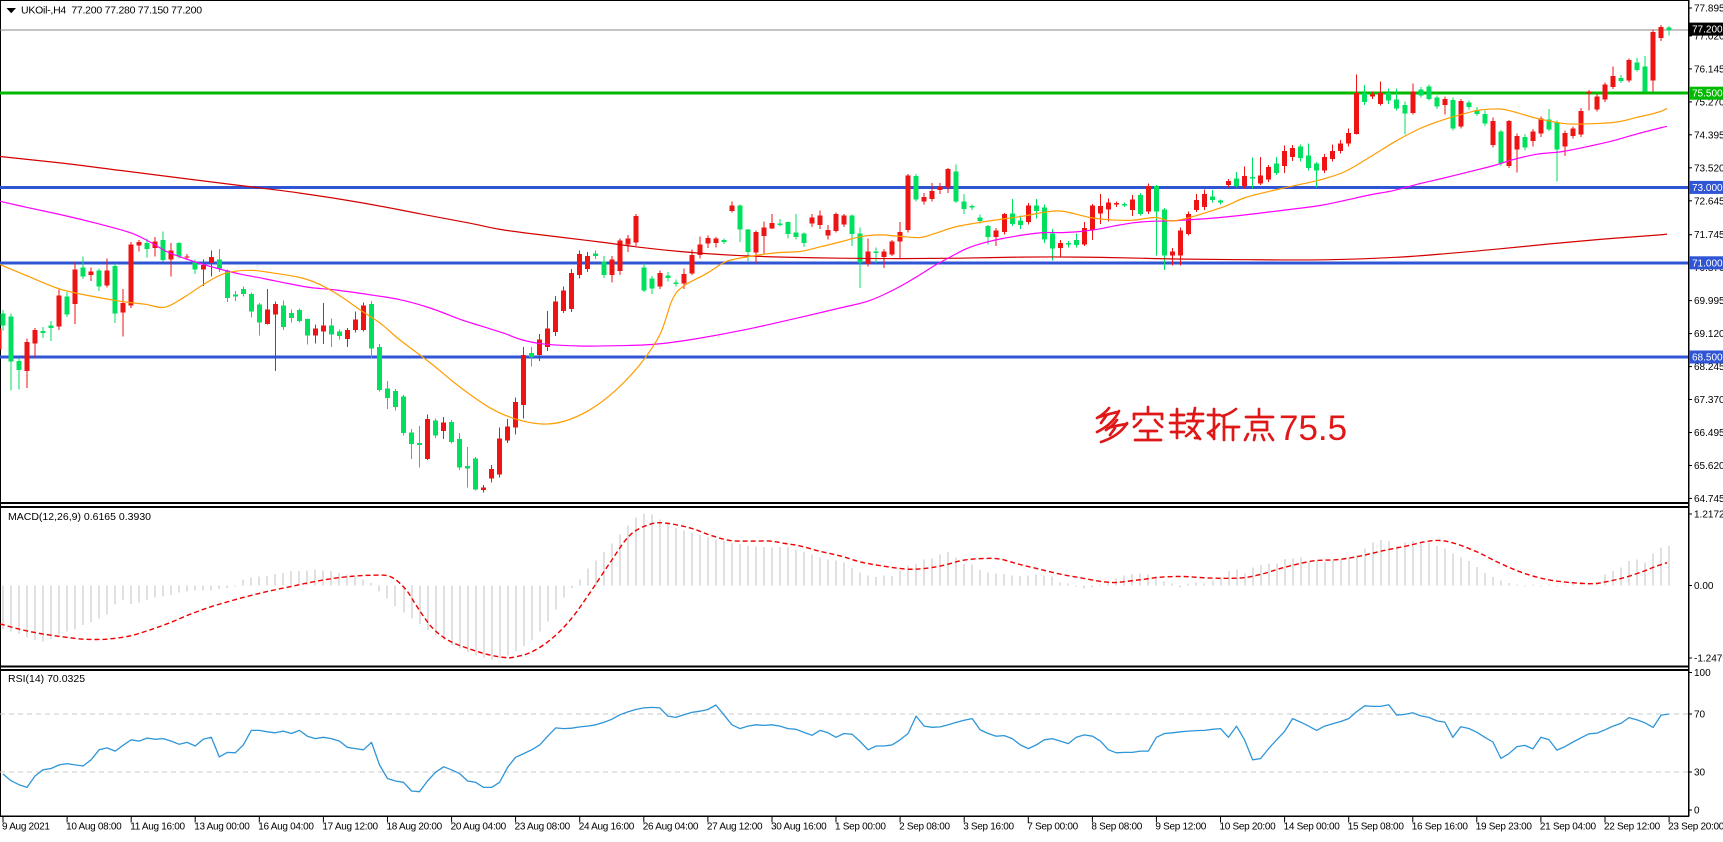 This screenshot has width=1723, height=842. I want to click on svg-text: 75.5, so click(1313, 428).